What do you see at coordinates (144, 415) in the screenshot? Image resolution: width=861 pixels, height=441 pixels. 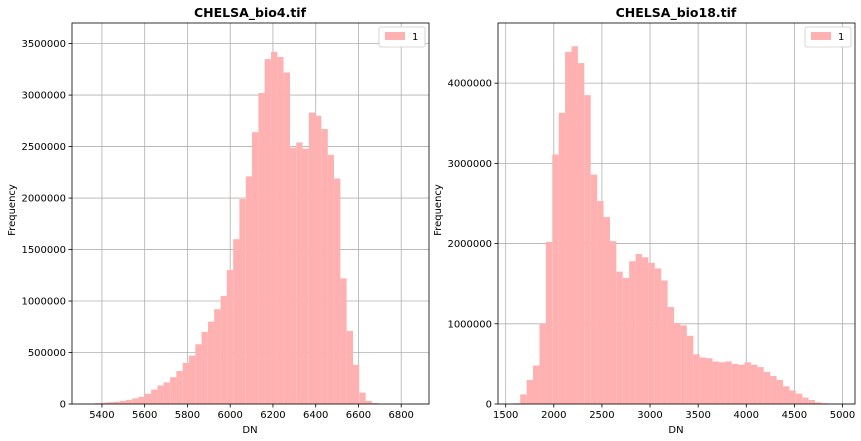 I see `x-tick-label: 5600` at bounding box center [144, 415].